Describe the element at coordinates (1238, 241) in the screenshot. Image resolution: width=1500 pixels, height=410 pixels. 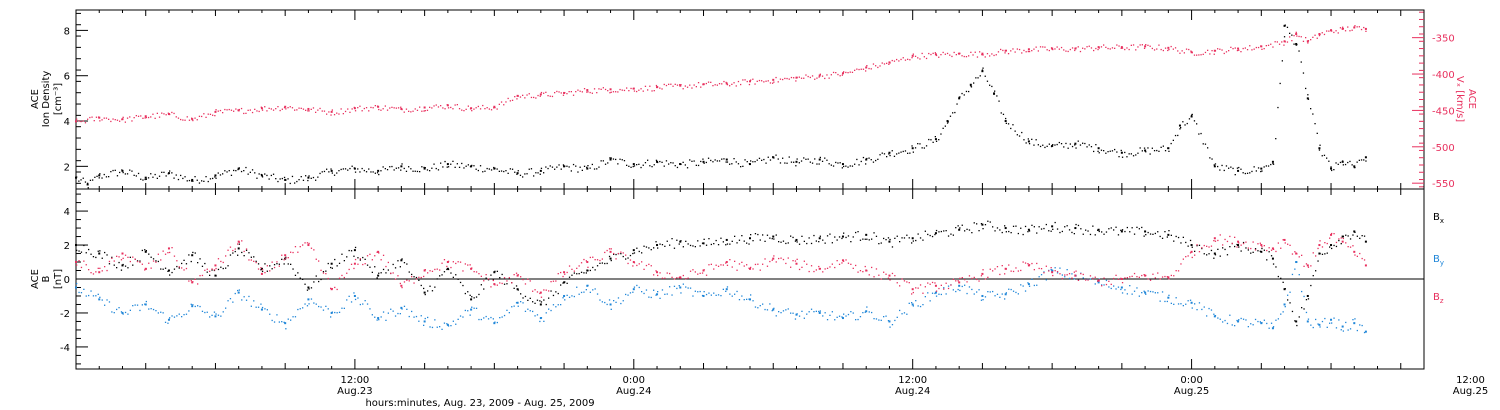
I see `bz-point` at that location.